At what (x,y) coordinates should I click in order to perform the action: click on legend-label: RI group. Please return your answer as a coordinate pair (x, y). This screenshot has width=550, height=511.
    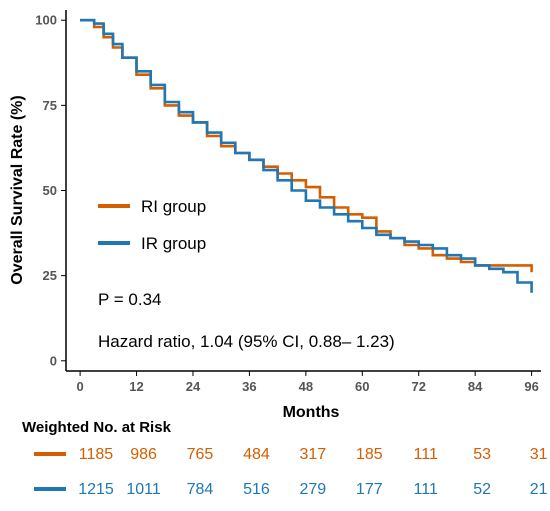
    Looking at the image, I should click on (173, 206).